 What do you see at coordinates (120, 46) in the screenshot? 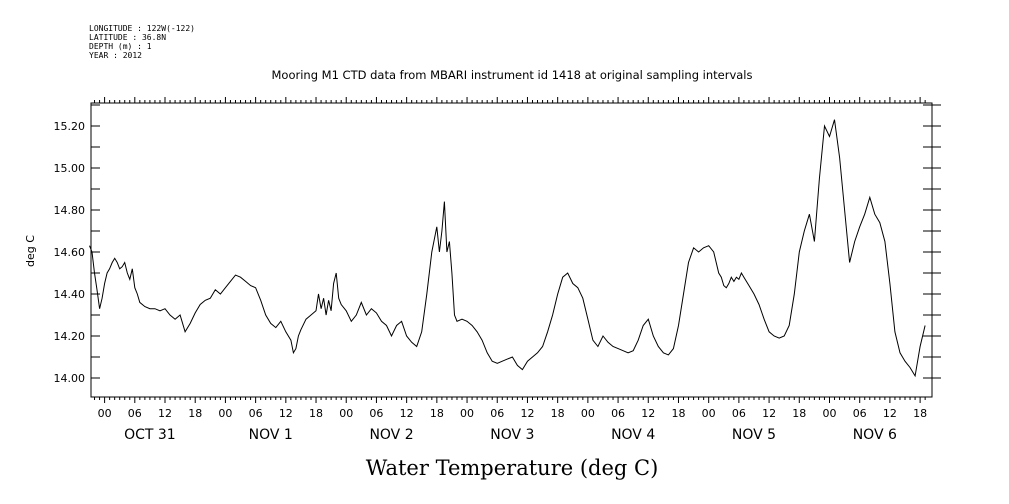
I see `meta-depth: DEPTH (m) : 1` at bounding box center [120, 46].